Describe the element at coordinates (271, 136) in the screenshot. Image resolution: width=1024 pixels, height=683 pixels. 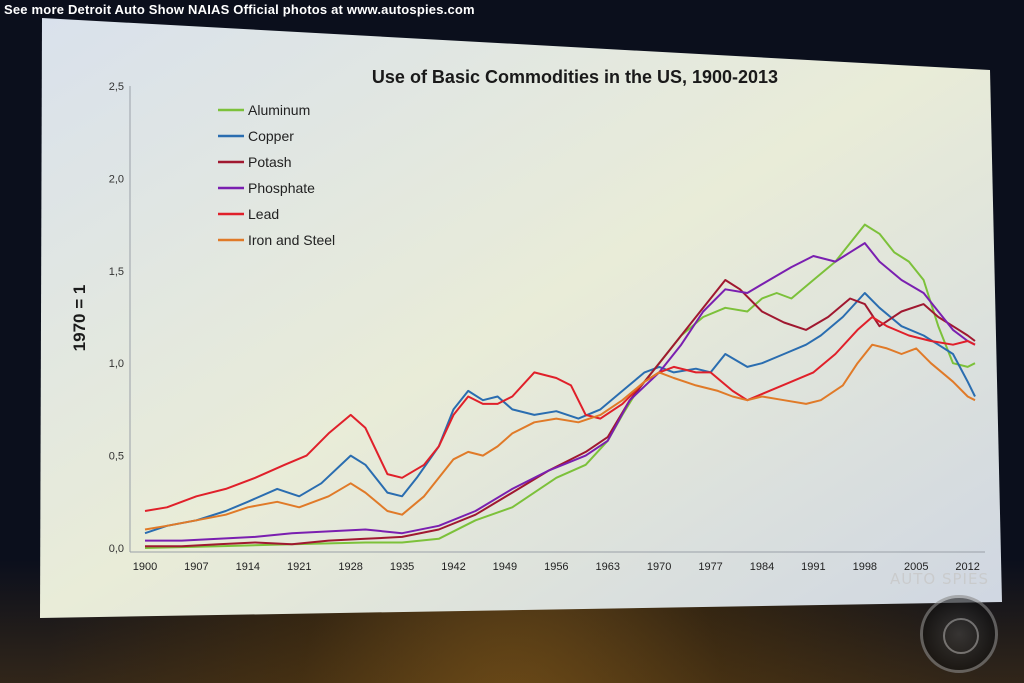
I see `legend-label: Copper` at that location.